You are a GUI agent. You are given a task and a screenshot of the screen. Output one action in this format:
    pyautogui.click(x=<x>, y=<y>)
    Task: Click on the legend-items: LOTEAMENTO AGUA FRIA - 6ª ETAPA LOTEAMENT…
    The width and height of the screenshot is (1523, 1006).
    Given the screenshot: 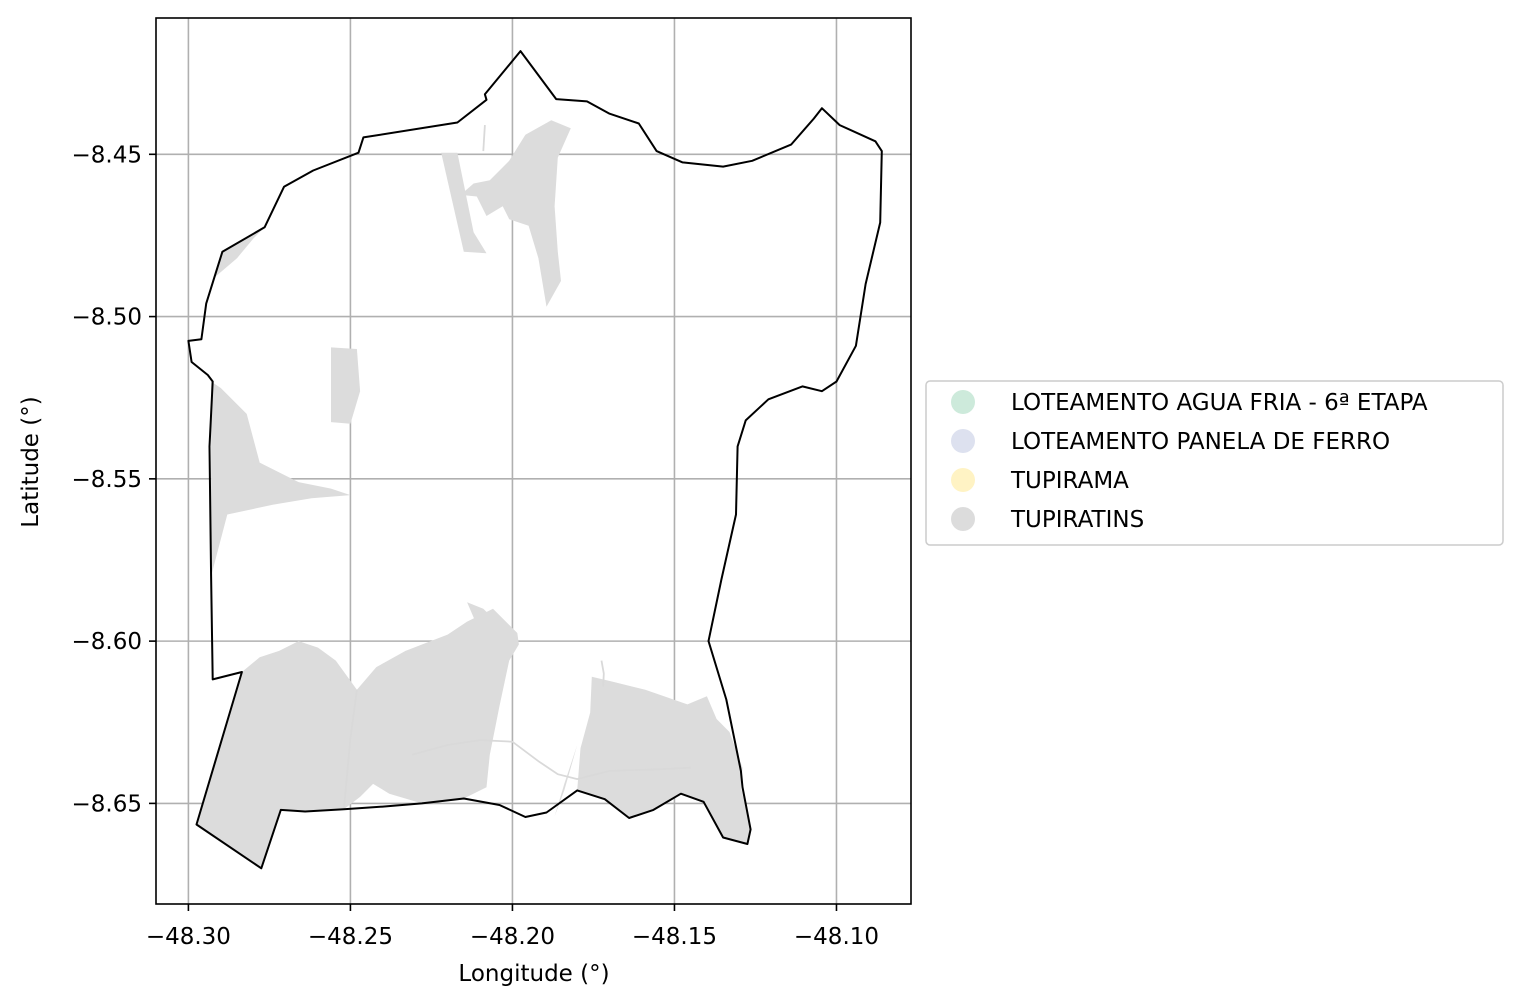 What is the action you would take?
    pyautogui.click(x=1189, y=461)
    